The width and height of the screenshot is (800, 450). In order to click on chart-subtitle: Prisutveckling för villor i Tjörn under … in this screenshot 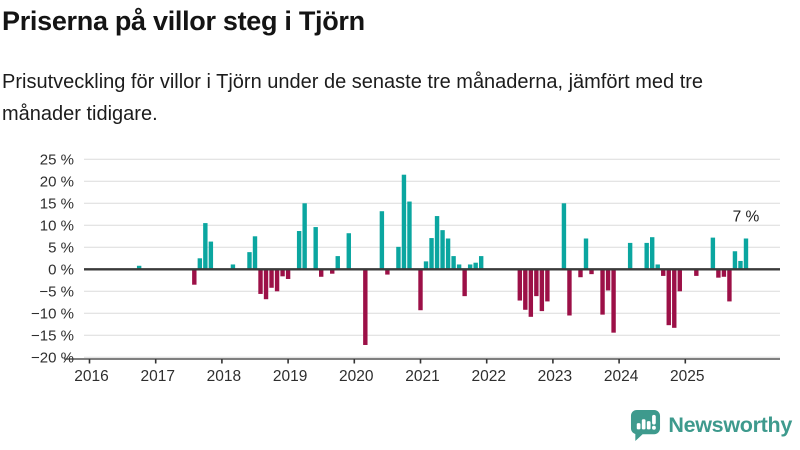, I will do `click(353, 98)`.